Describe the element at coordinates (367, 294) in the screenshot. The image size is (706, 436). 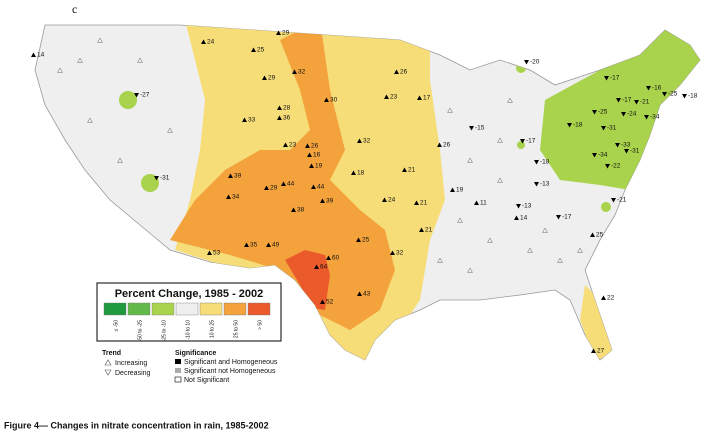
I see `site-label: 43` at that location.